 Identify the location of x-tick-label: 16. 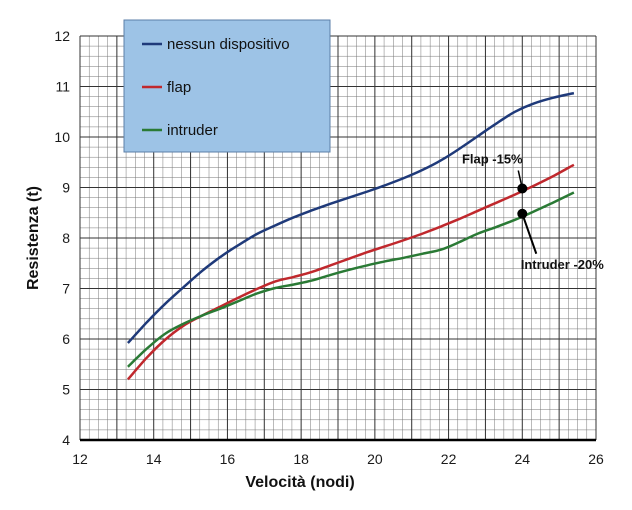
(228, 459).